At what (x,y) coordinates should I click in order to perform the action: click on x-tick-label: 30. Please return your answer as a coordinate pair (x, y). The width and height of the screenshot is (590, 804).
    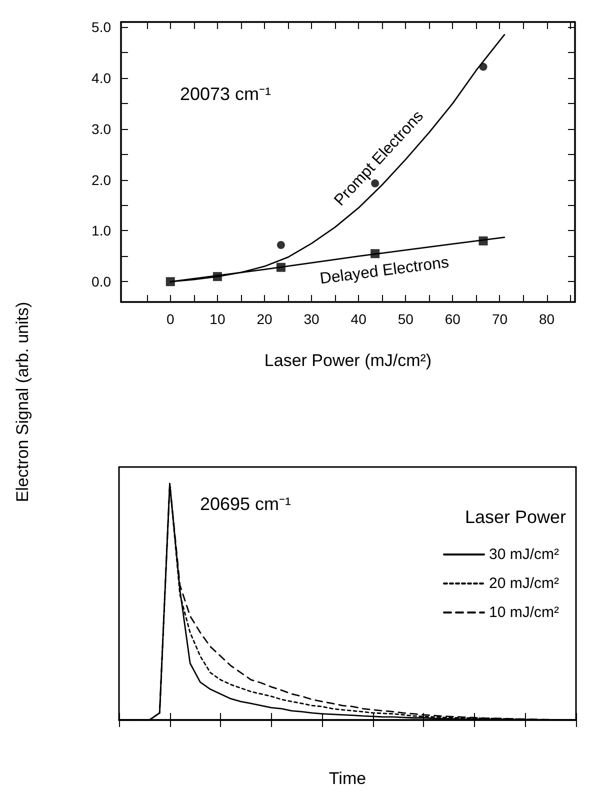
    Looking at the image, I should click on (312, 319).